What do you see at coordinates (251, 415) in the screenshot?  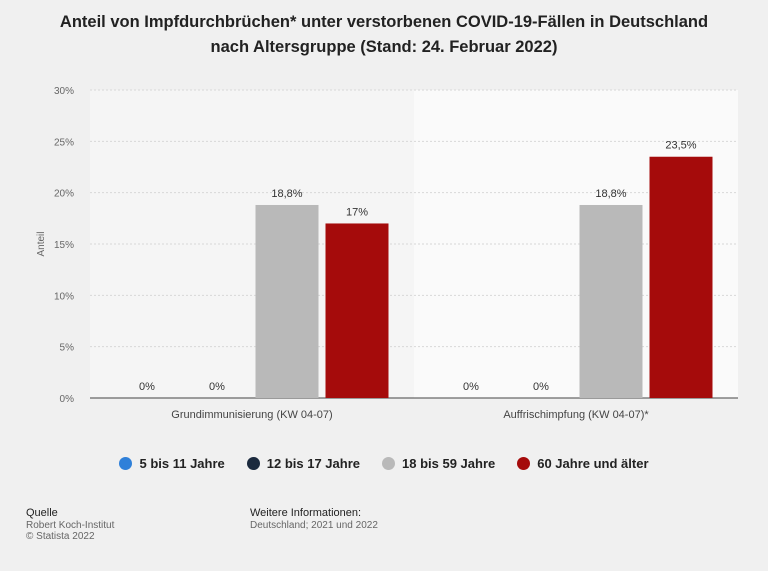 I see `x-tick-label: Grundimmunisierung (KW 04-07)` at bounding box center [251, 415].